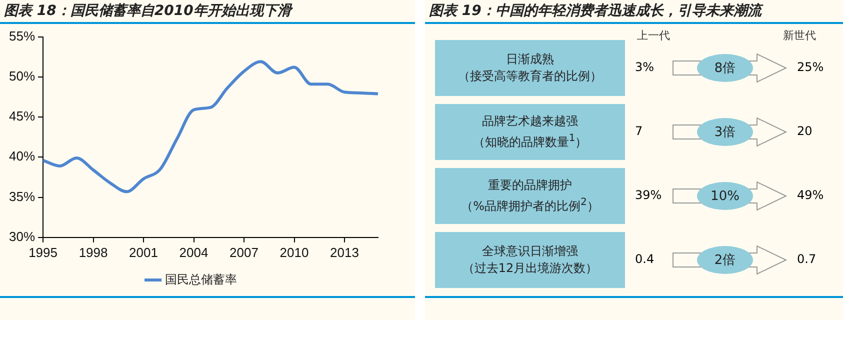 The width and height of the screenshot is (843, 347). What do you see at coordinates (22, 156) in the screenshot?
I see `y-tick-label: 40%` at bounding box center [22, 156].